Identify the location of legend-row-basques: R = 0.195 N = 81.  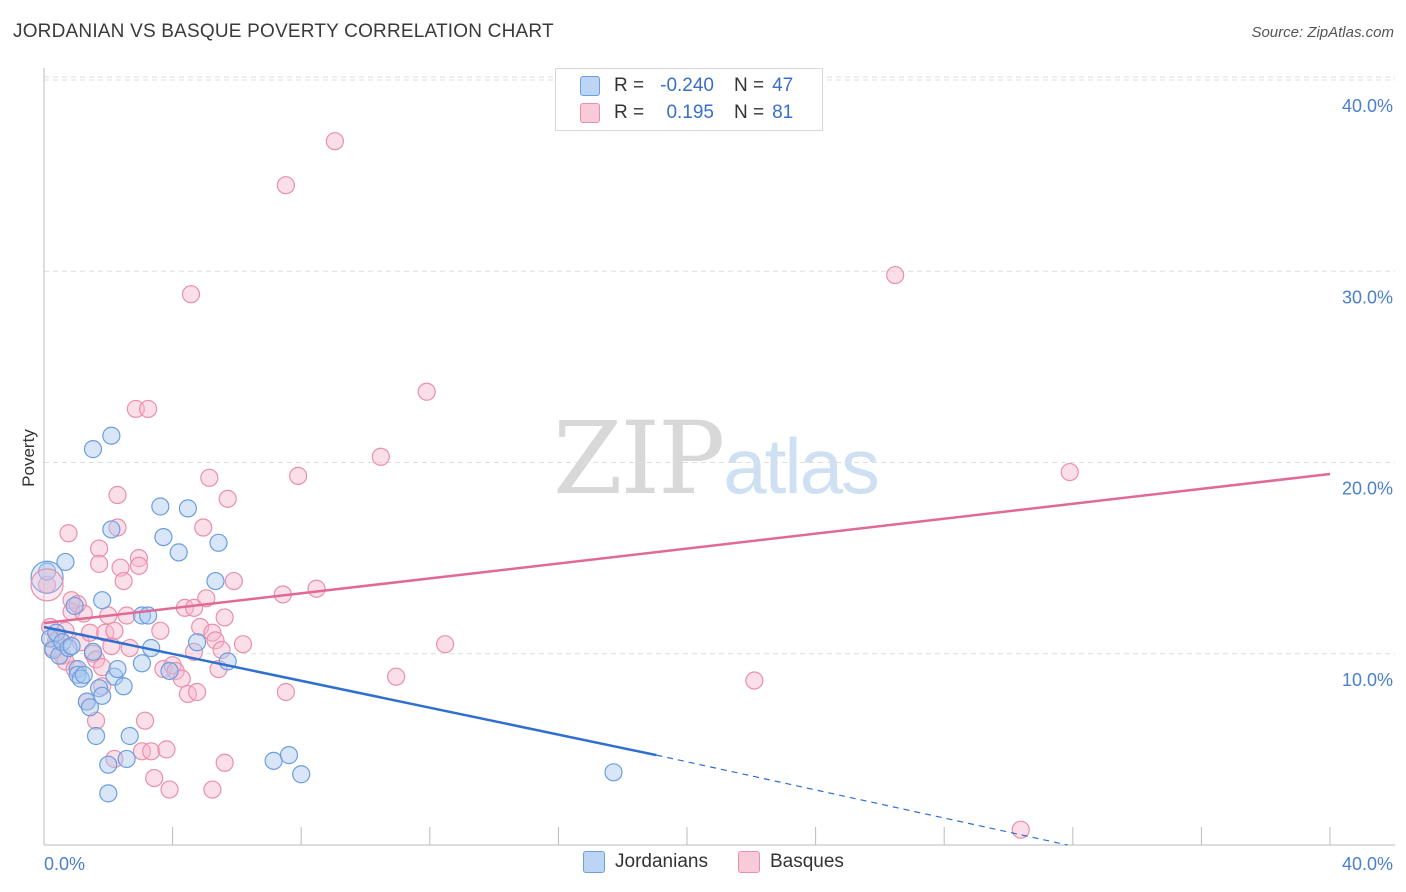
(686, 113).